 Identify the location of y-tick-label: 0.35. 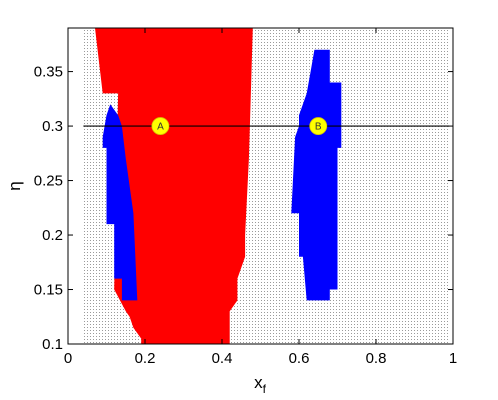
(48, 72).